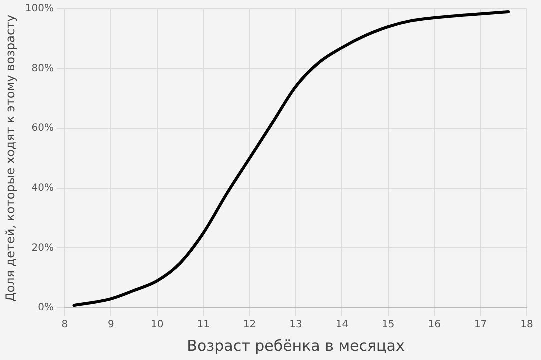 The width and height of the screenshot is (541, 360). I want to click on x-tick-label: 12, so click(249, 325).